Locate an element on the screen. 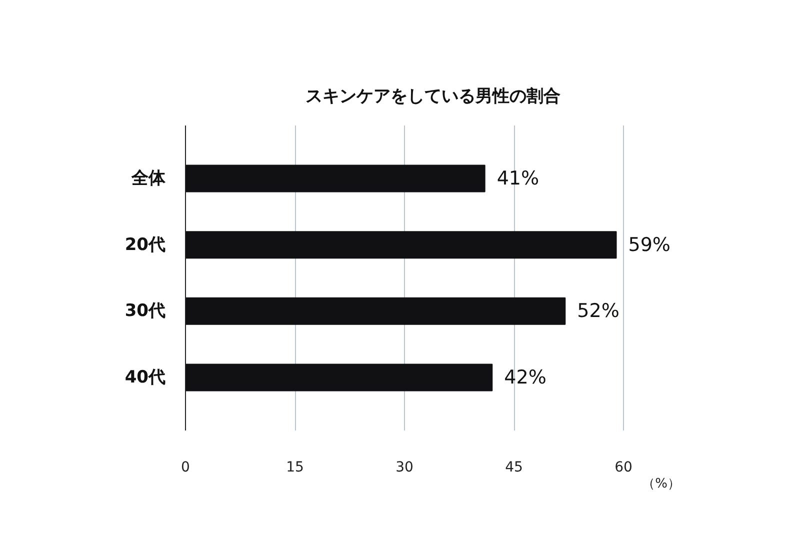  data-label: 41% is located at coordinates (518, 179).